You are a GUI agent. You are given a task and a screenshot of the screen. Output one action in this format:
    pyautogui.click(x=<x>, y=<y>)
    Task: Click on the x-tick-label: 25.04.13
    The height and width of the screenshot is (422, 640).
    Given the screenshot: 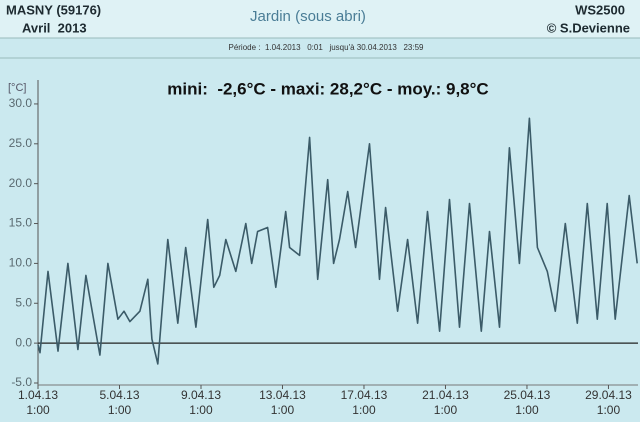 What is the action you would take?
    pyautogui.click(x=527, y=395)
    